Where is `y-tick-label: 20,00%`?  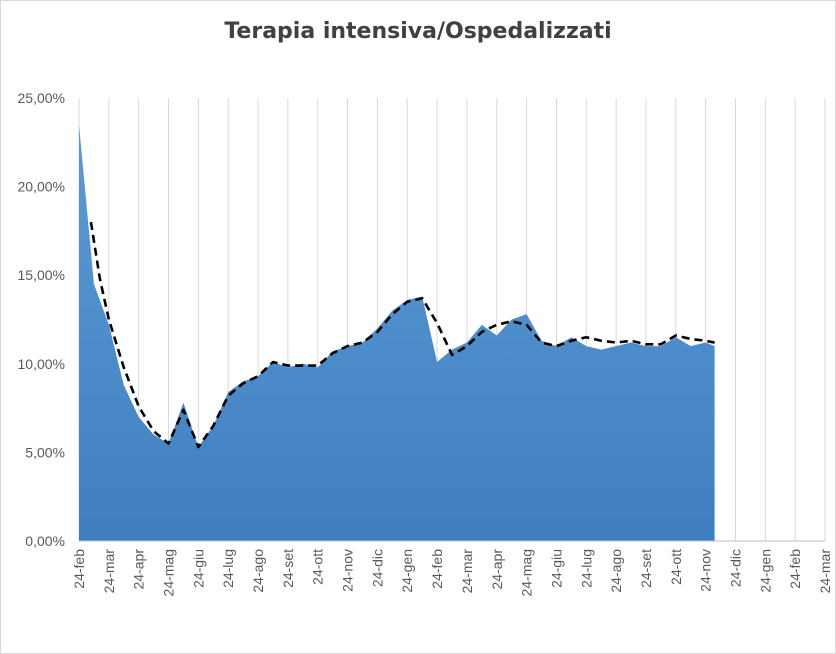
y-tick-label: 20,00% is located at coordinates (41, 187).